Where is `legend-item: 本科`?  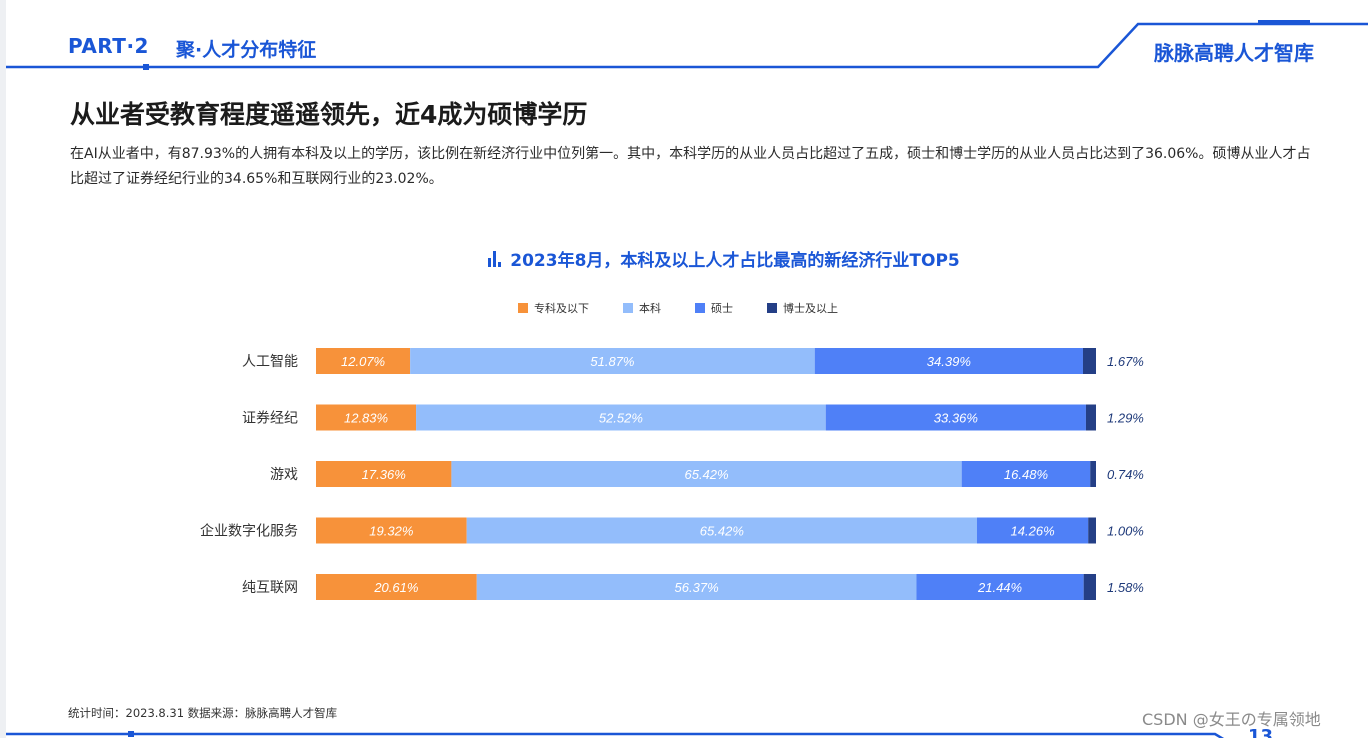
legend-item: 本科 is located at coordinates (642, 308).